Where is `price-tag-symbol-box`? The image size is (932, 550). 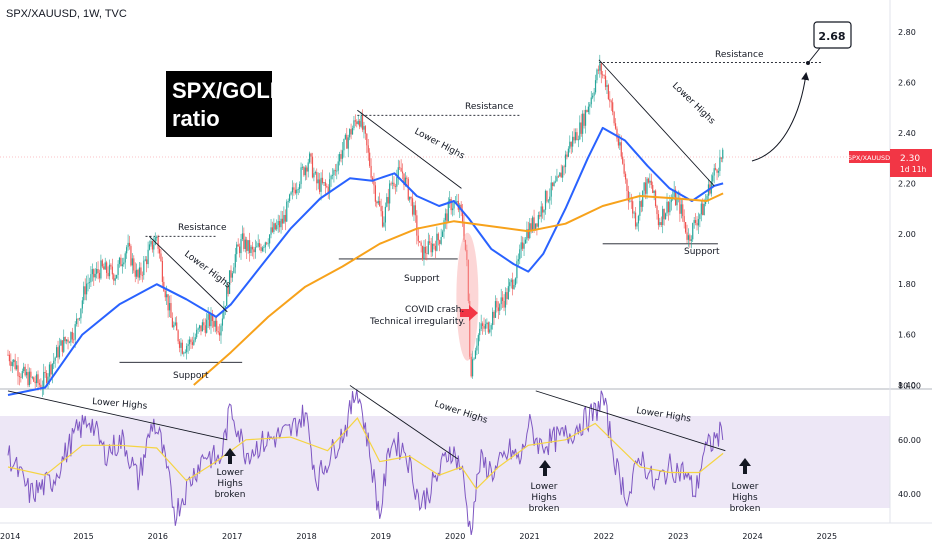 price-tag-symbol-box is located at coordinates (869, 157).